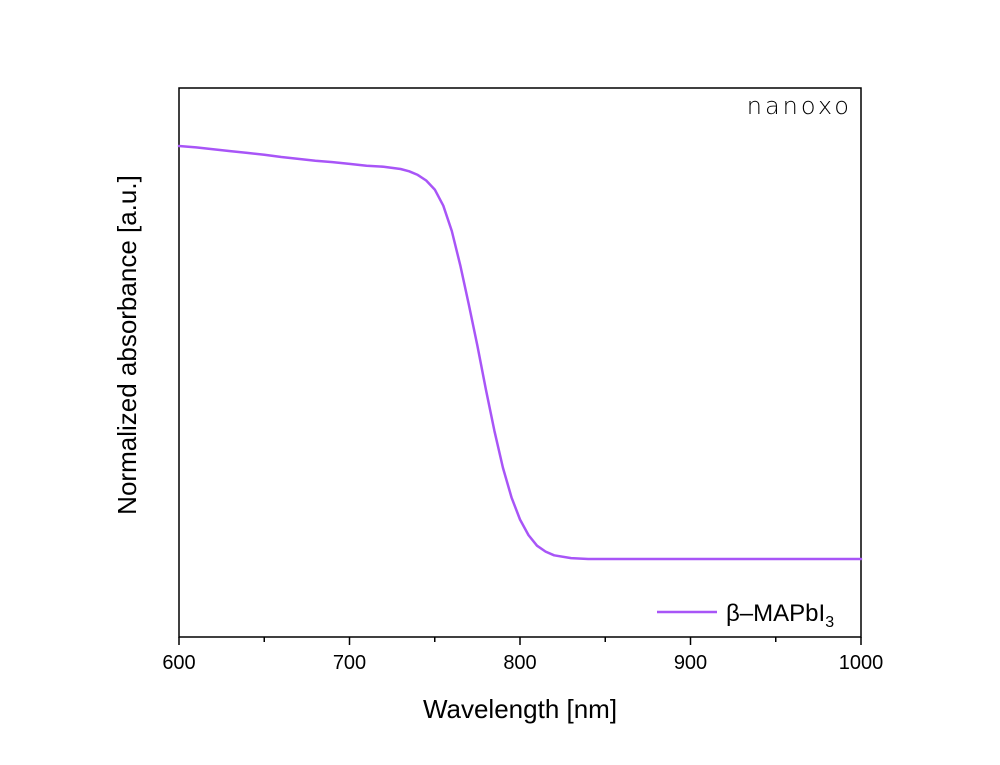 The height and width of the screenshot is (765, 1000). I want to click on legend-label-main: β–MAPbI, so click(775, 613).